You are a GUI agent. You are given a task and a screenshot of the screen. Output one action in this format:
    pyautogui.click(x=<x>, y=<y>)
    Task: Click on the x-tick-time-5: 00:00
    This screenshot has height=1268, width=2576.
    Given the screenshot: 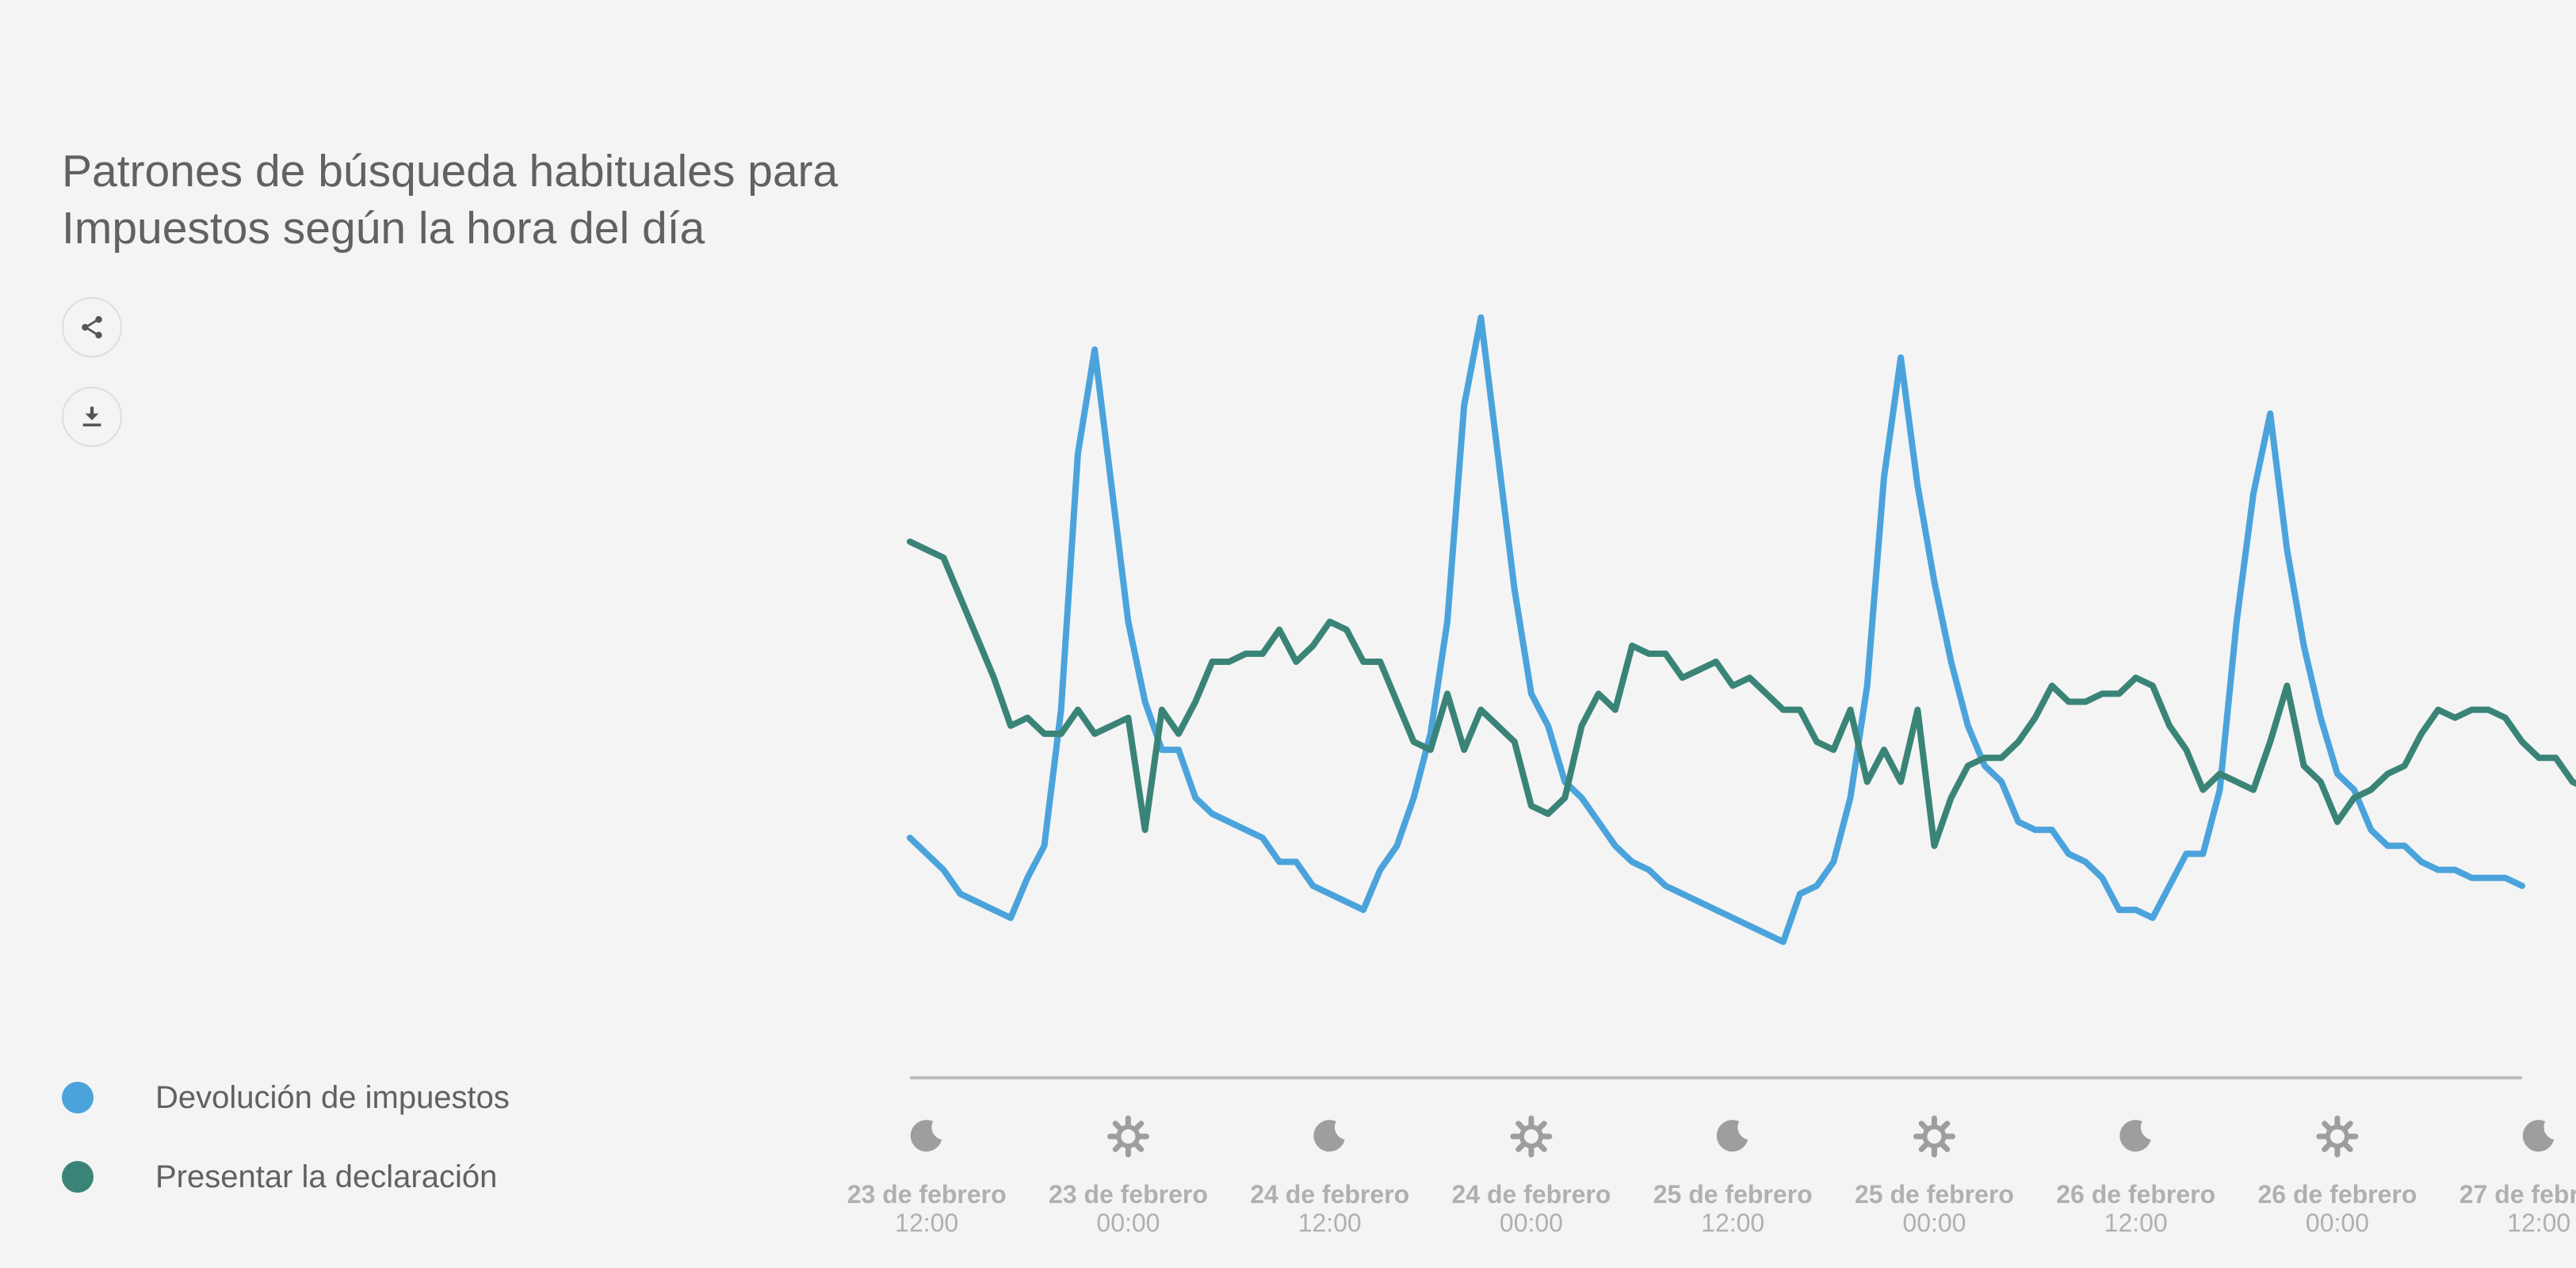 What is the action you would take?
    pyautogui.click(x=1934, y=1223)
    